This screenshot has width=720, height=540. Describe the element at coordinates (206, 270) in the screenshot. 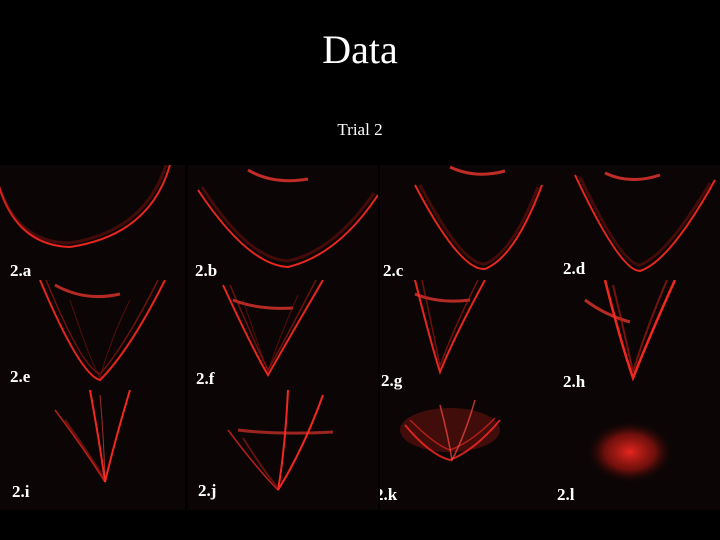

I see `panel-label: 2.b` at that location.